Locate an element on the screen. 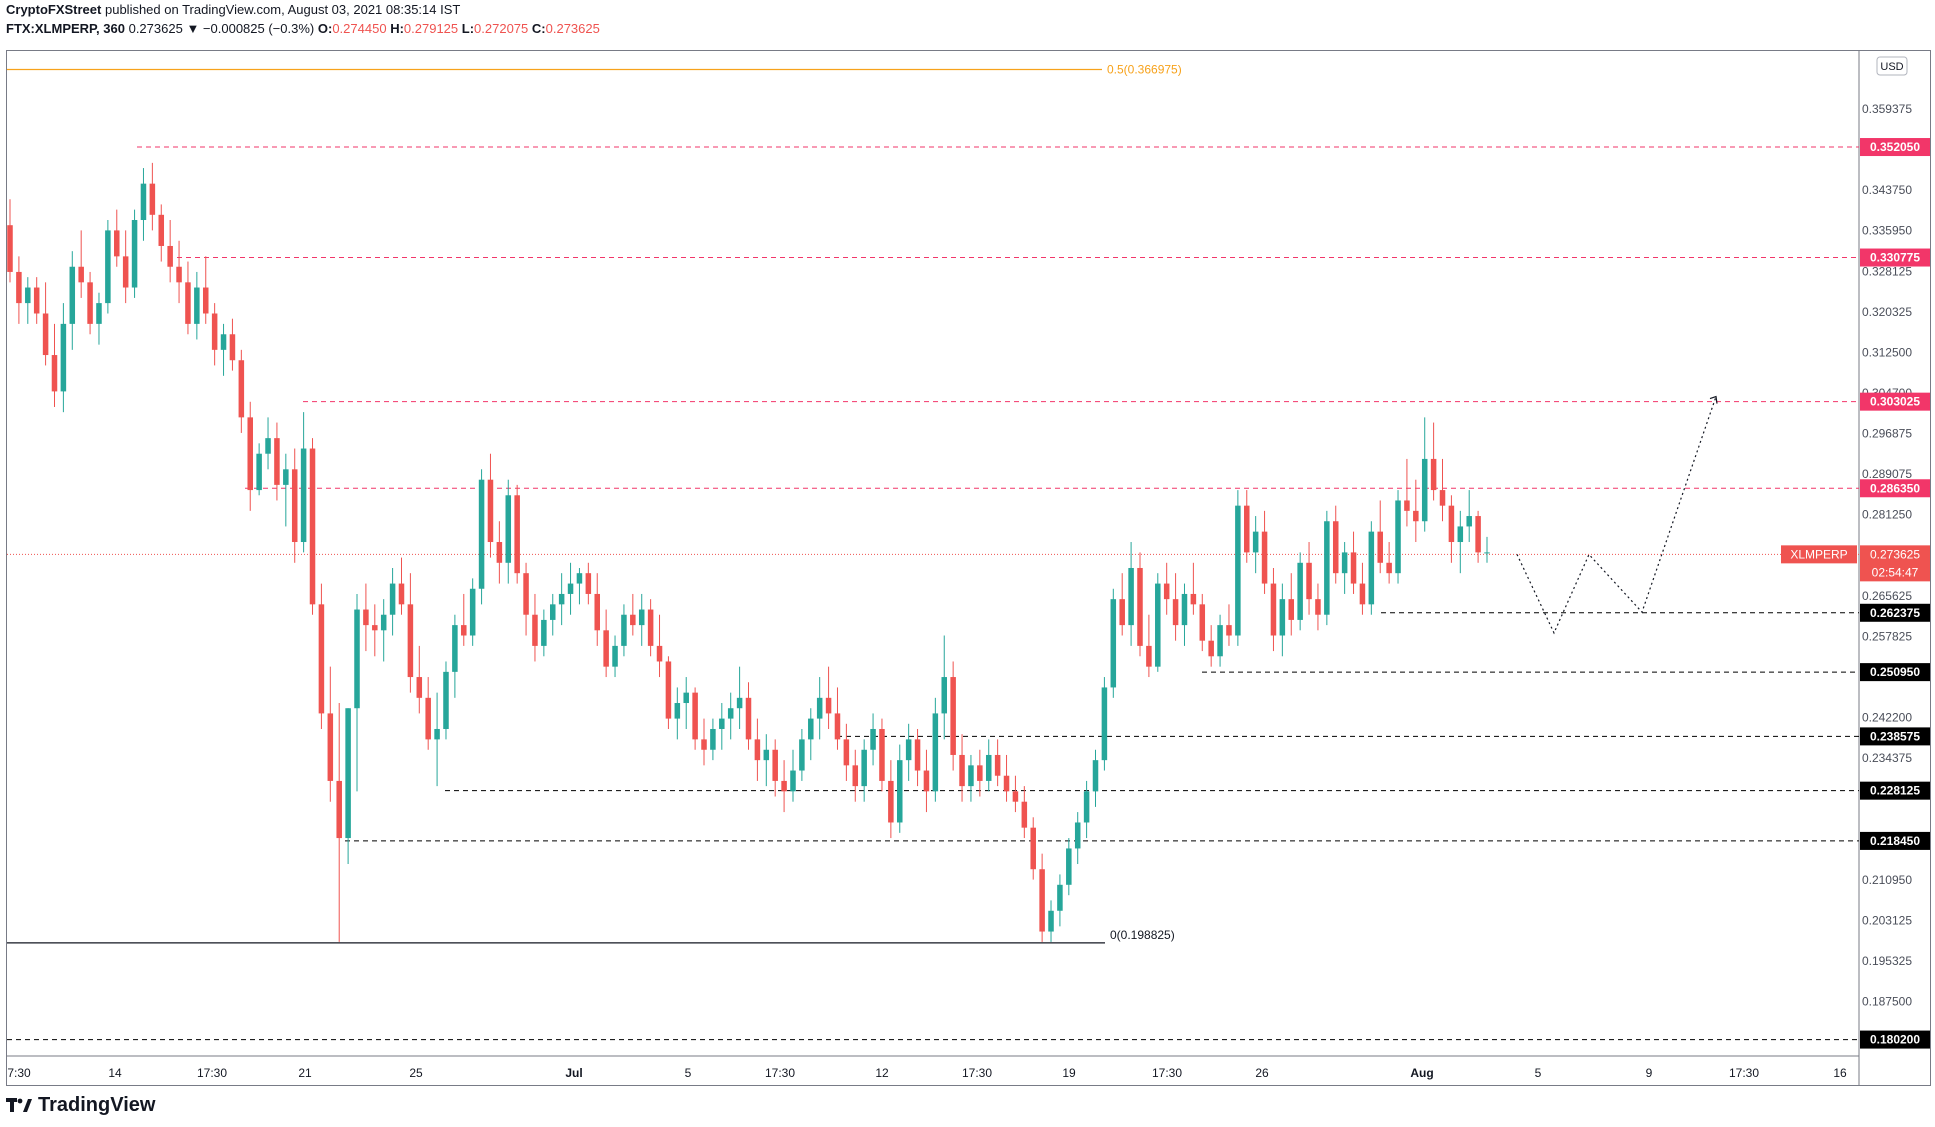 The width and height of the screenshot is (1935, 1127). fib-level-label: 0.5(0.366975) is located at coordinates (1144, 70).